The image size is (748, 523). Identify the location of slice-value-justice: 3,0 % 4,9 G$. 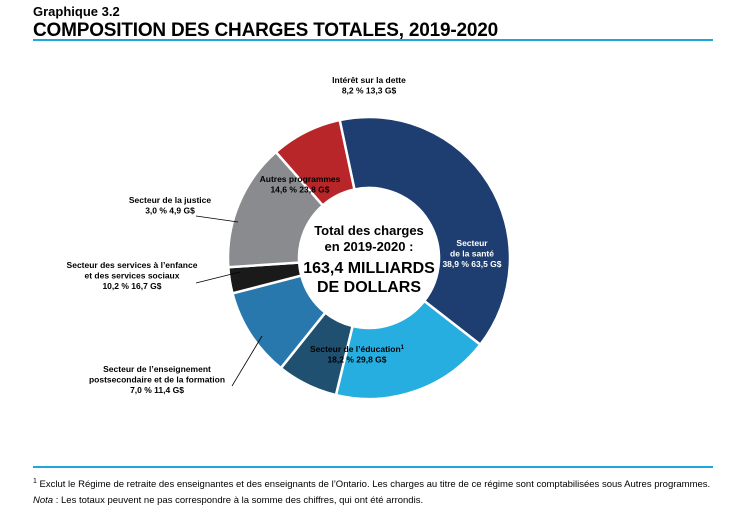
(170, 211).